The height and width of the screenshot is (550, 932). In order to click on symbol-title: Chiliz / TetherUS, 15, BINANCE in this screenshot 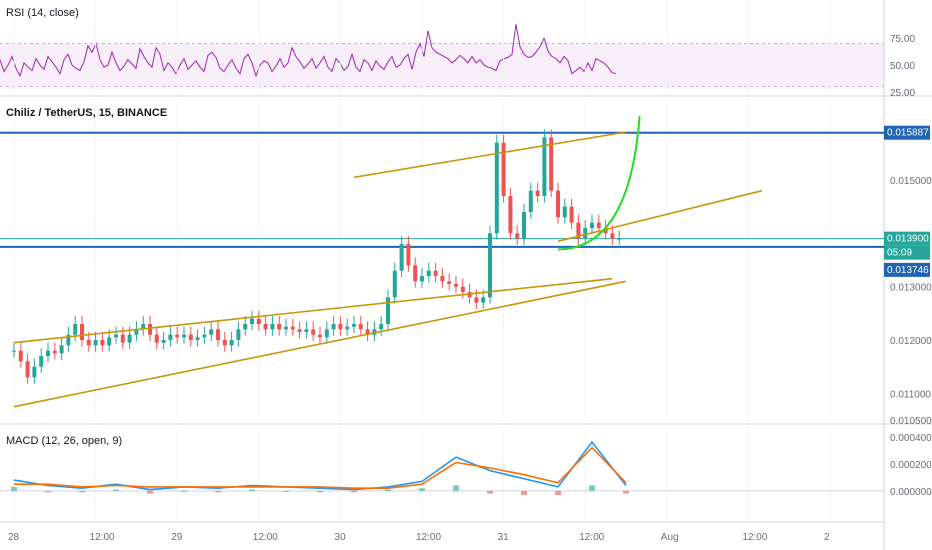, I will do `click(86, 113)`.